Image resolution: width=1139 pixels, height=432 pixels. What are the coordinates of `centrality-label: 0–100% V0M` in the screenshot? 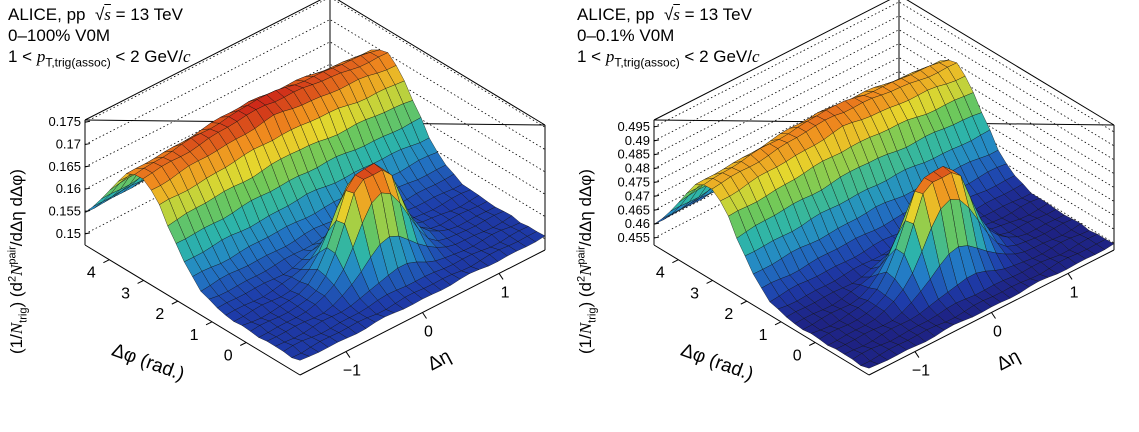 It's located at (59, 35).